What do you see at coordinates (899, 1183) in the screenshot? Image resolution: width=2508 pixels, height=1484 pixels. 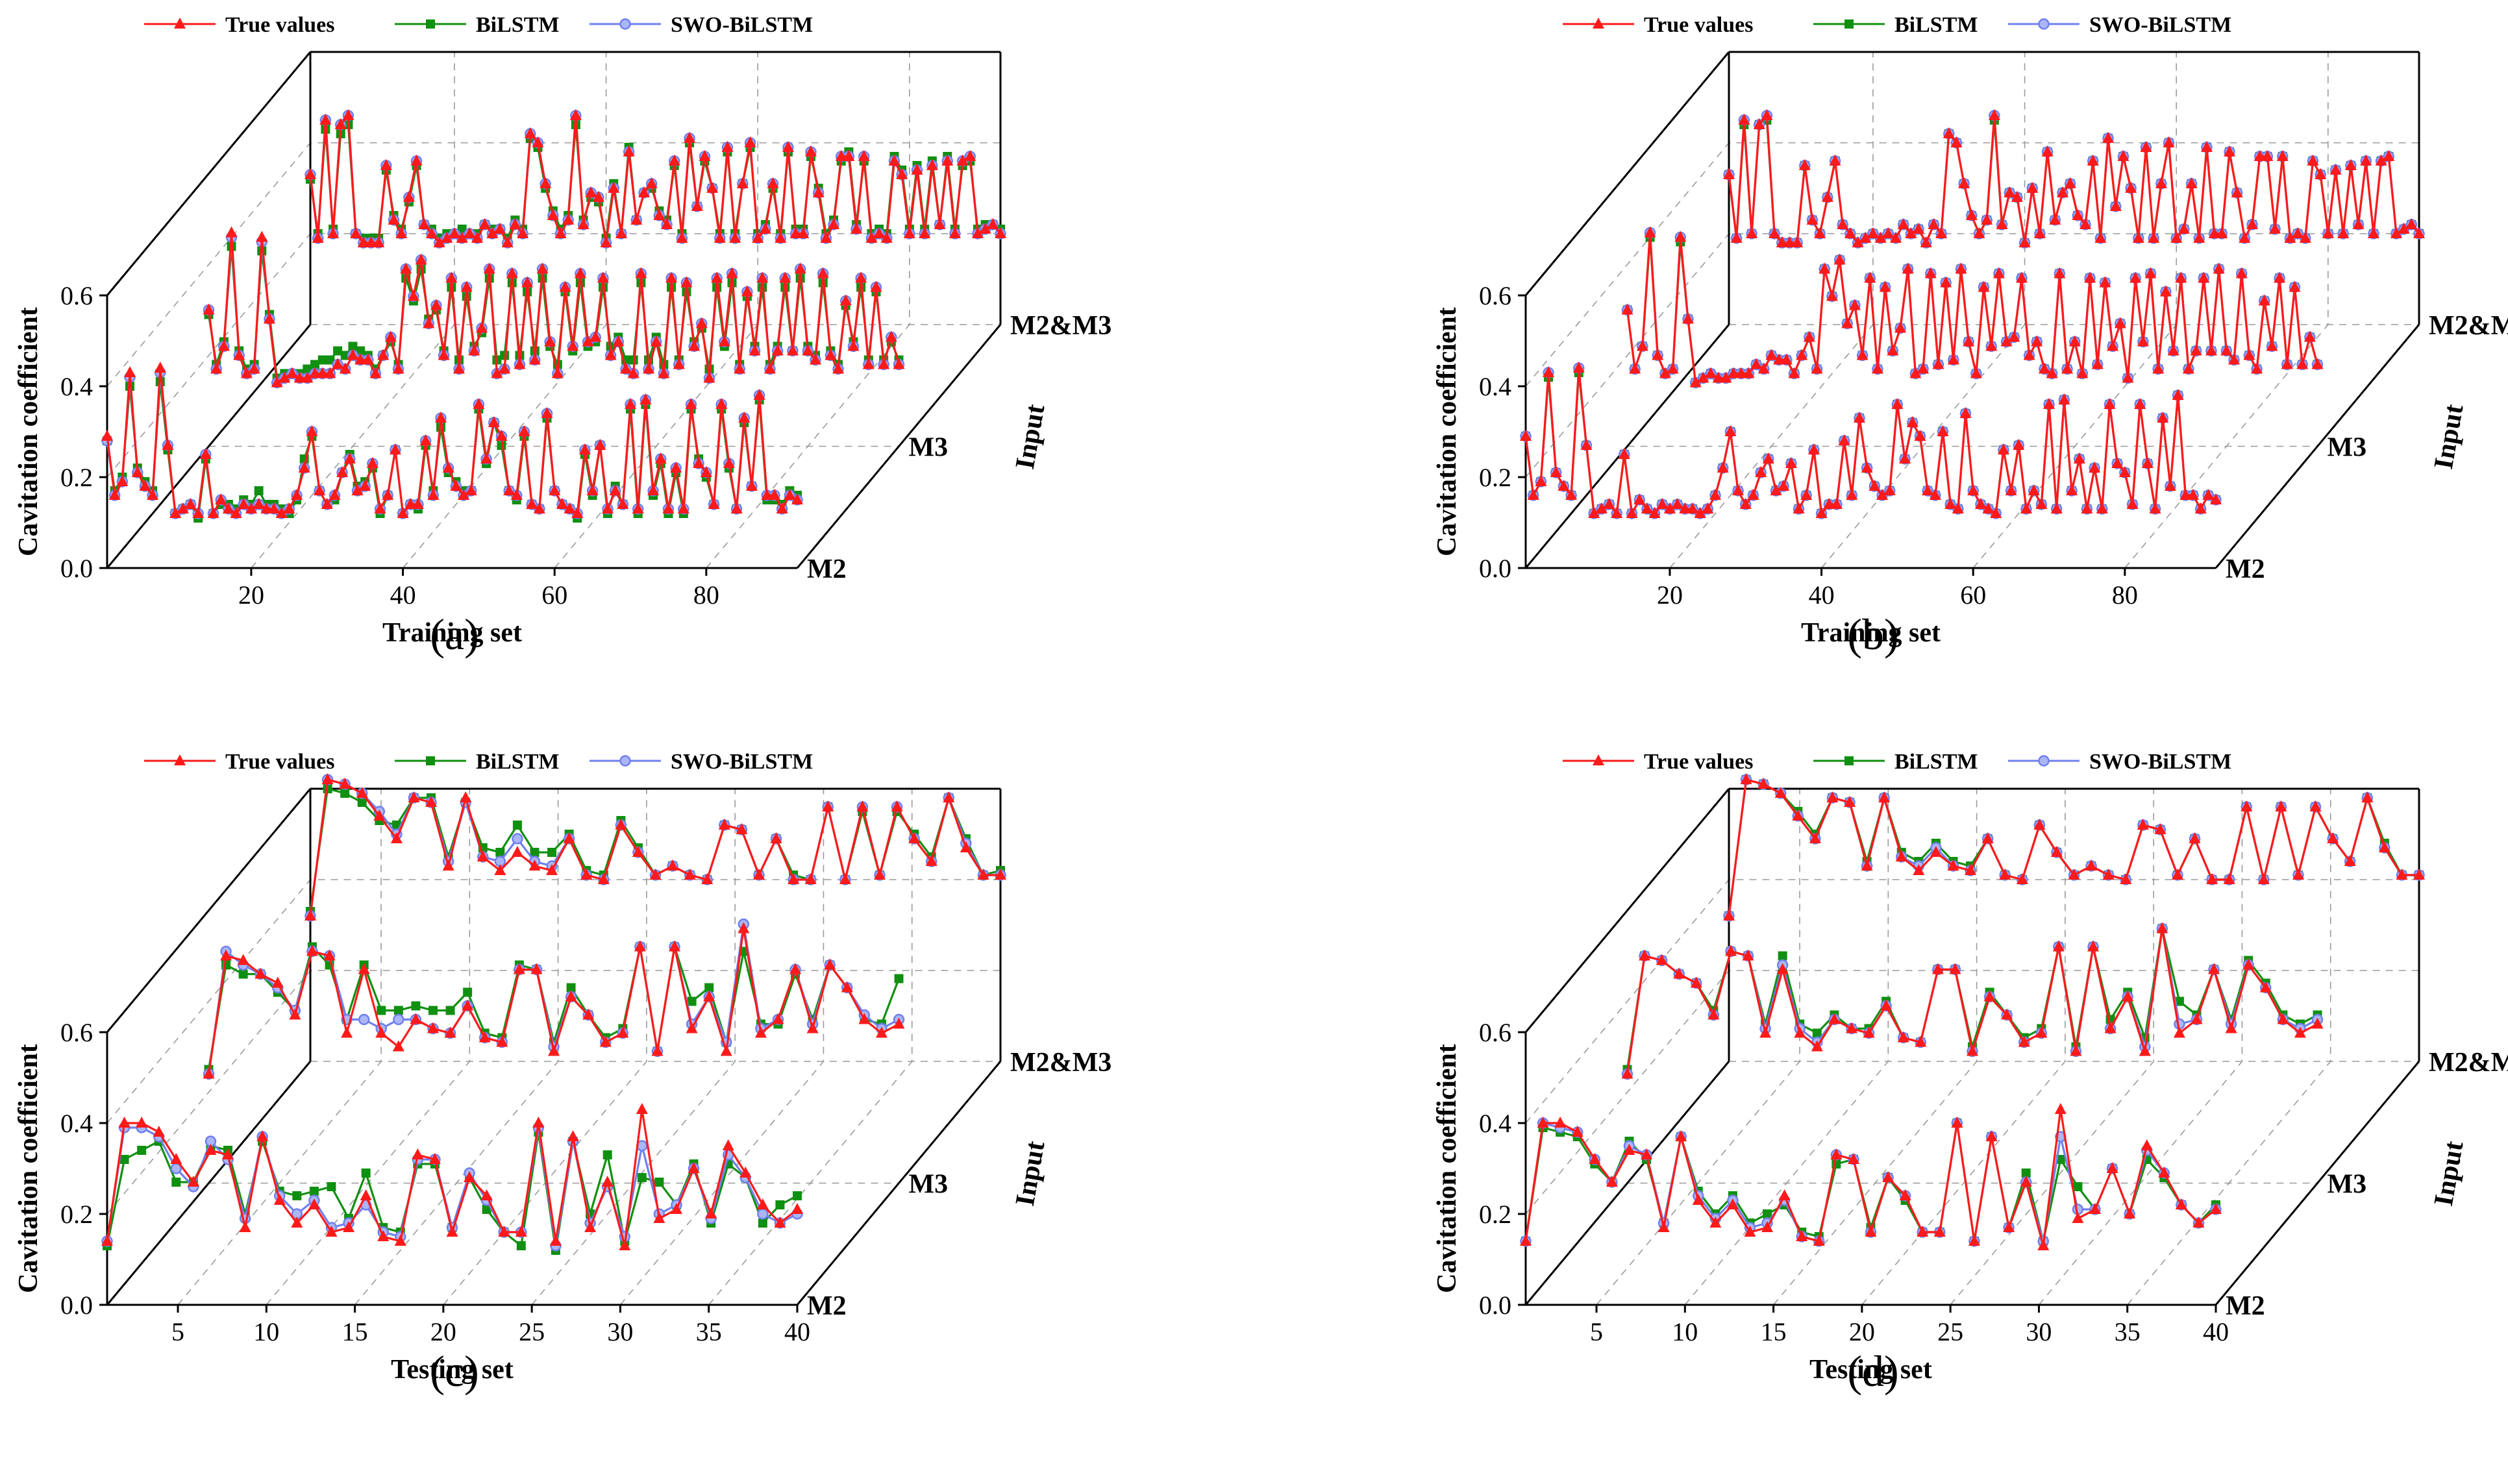 I see `axis-line` at bounding box center [899, 1183].